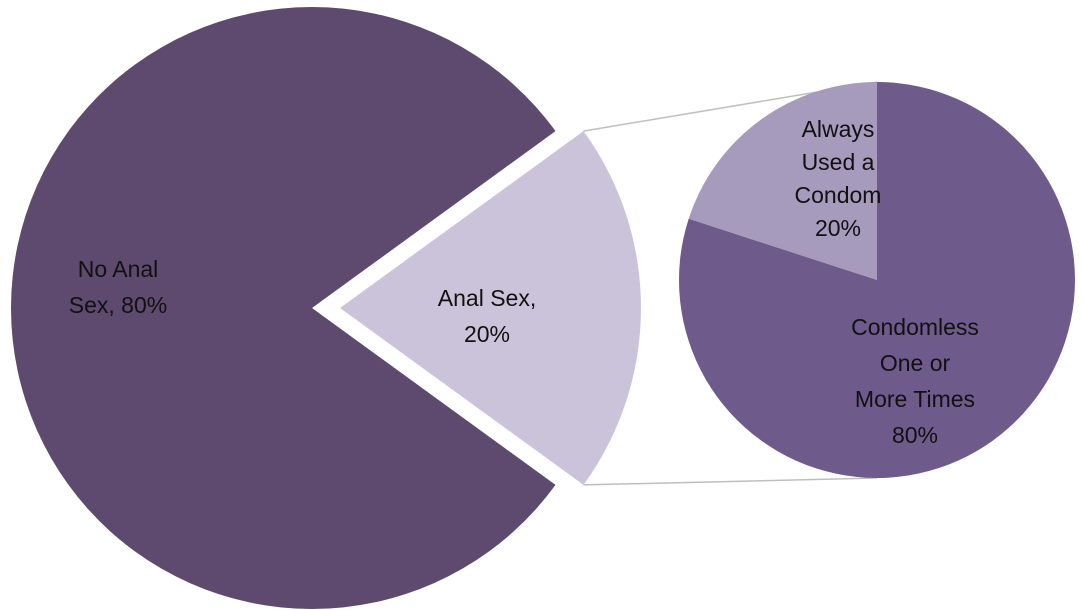 The width and height of the screenshot is (1084, 610). Describe the element at coordinates (838, 178) in the screenshot. I see `label-always-used-condom: Always Used a Condom 20%` at that location.